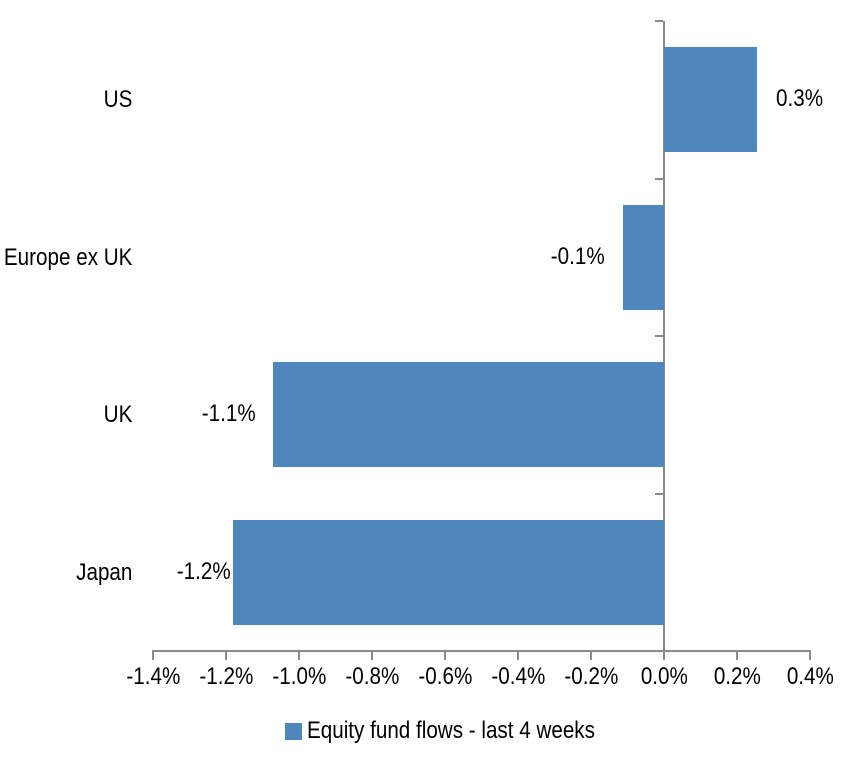 This screenshot has height=757, width=852. I want to click on x-axis-tick-label: -0.2%, so click(591, 678).